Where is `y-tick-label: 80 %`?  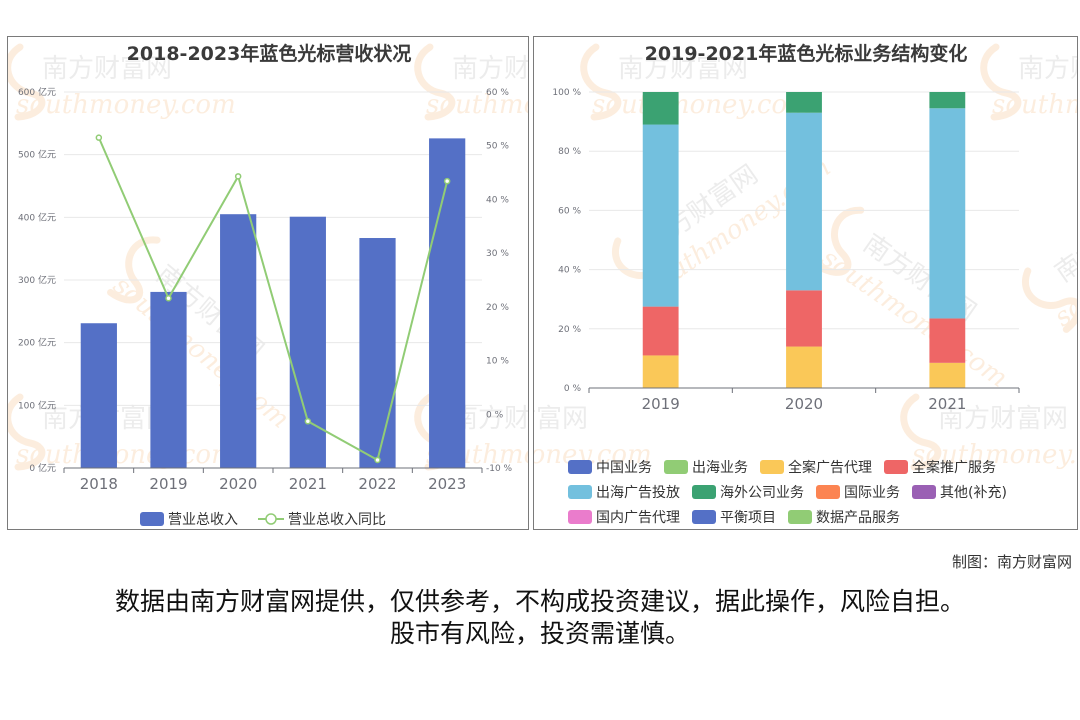 y-tick-label: 80 % is located at coordinates (569, 152).